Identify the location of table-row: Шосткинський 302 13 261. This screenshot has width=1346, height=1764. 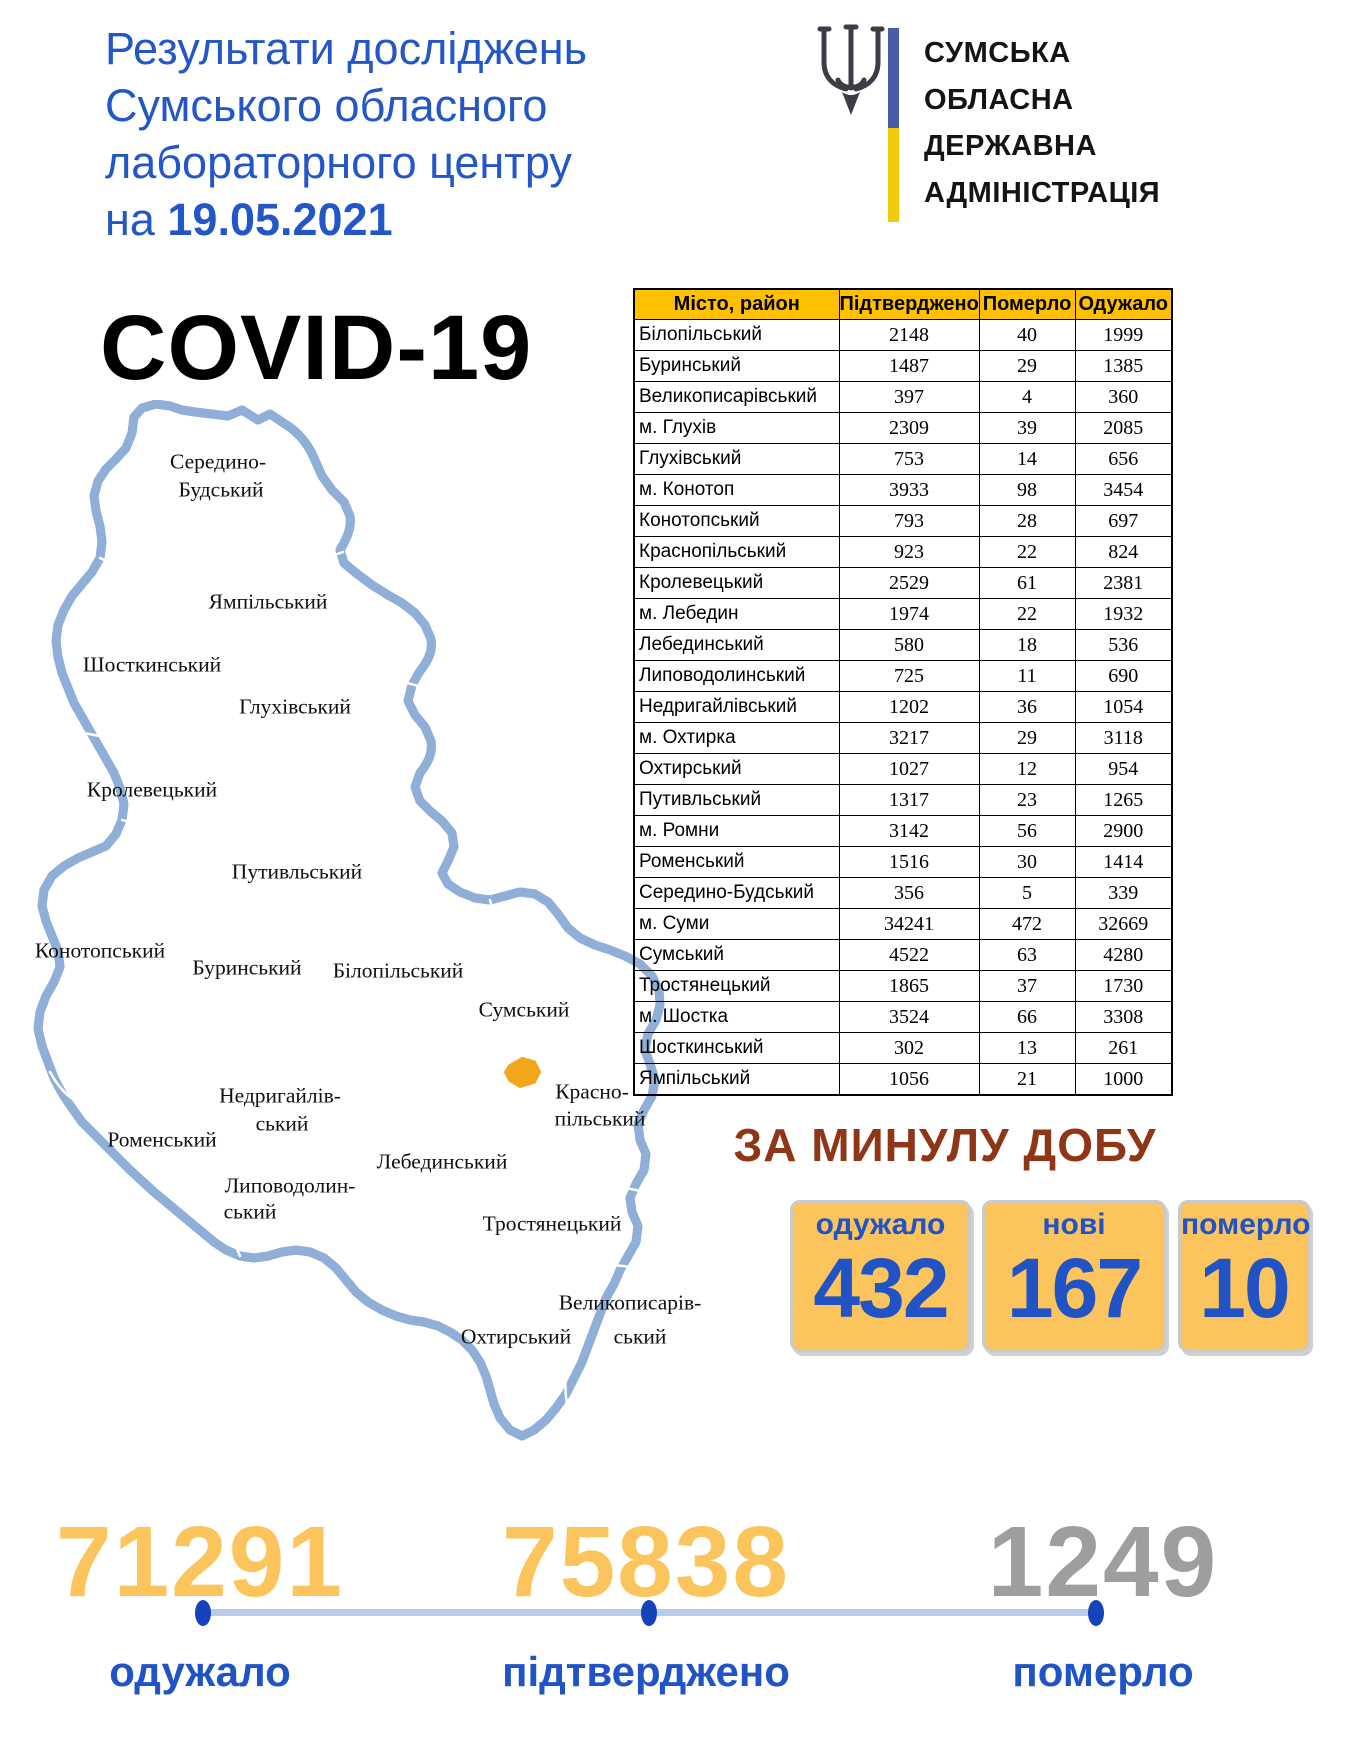
(903, 1048).